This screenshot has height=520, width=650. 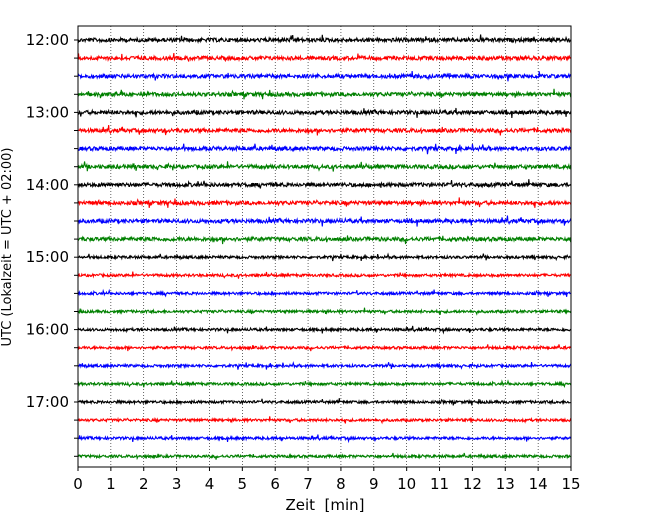 I want to click on y-axis-label: UTC (Lokalzeit = UTC + 02:00), so click(x=7, y=247).